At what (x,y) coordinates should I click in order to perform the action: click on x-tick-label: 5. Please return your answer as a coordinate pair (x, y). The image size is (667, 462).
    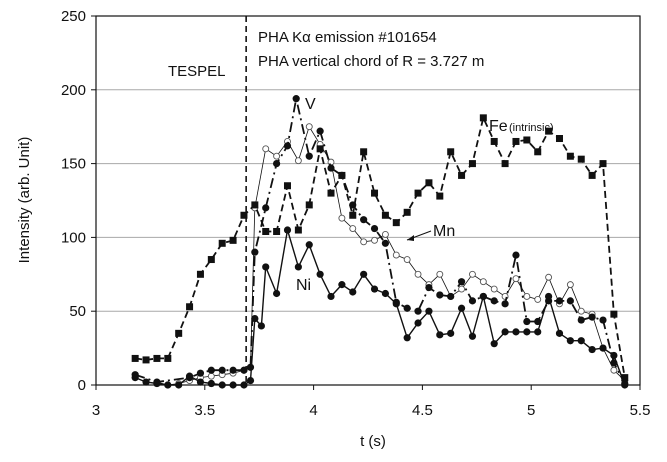
    Looking at the image, I should click on (531, 410).